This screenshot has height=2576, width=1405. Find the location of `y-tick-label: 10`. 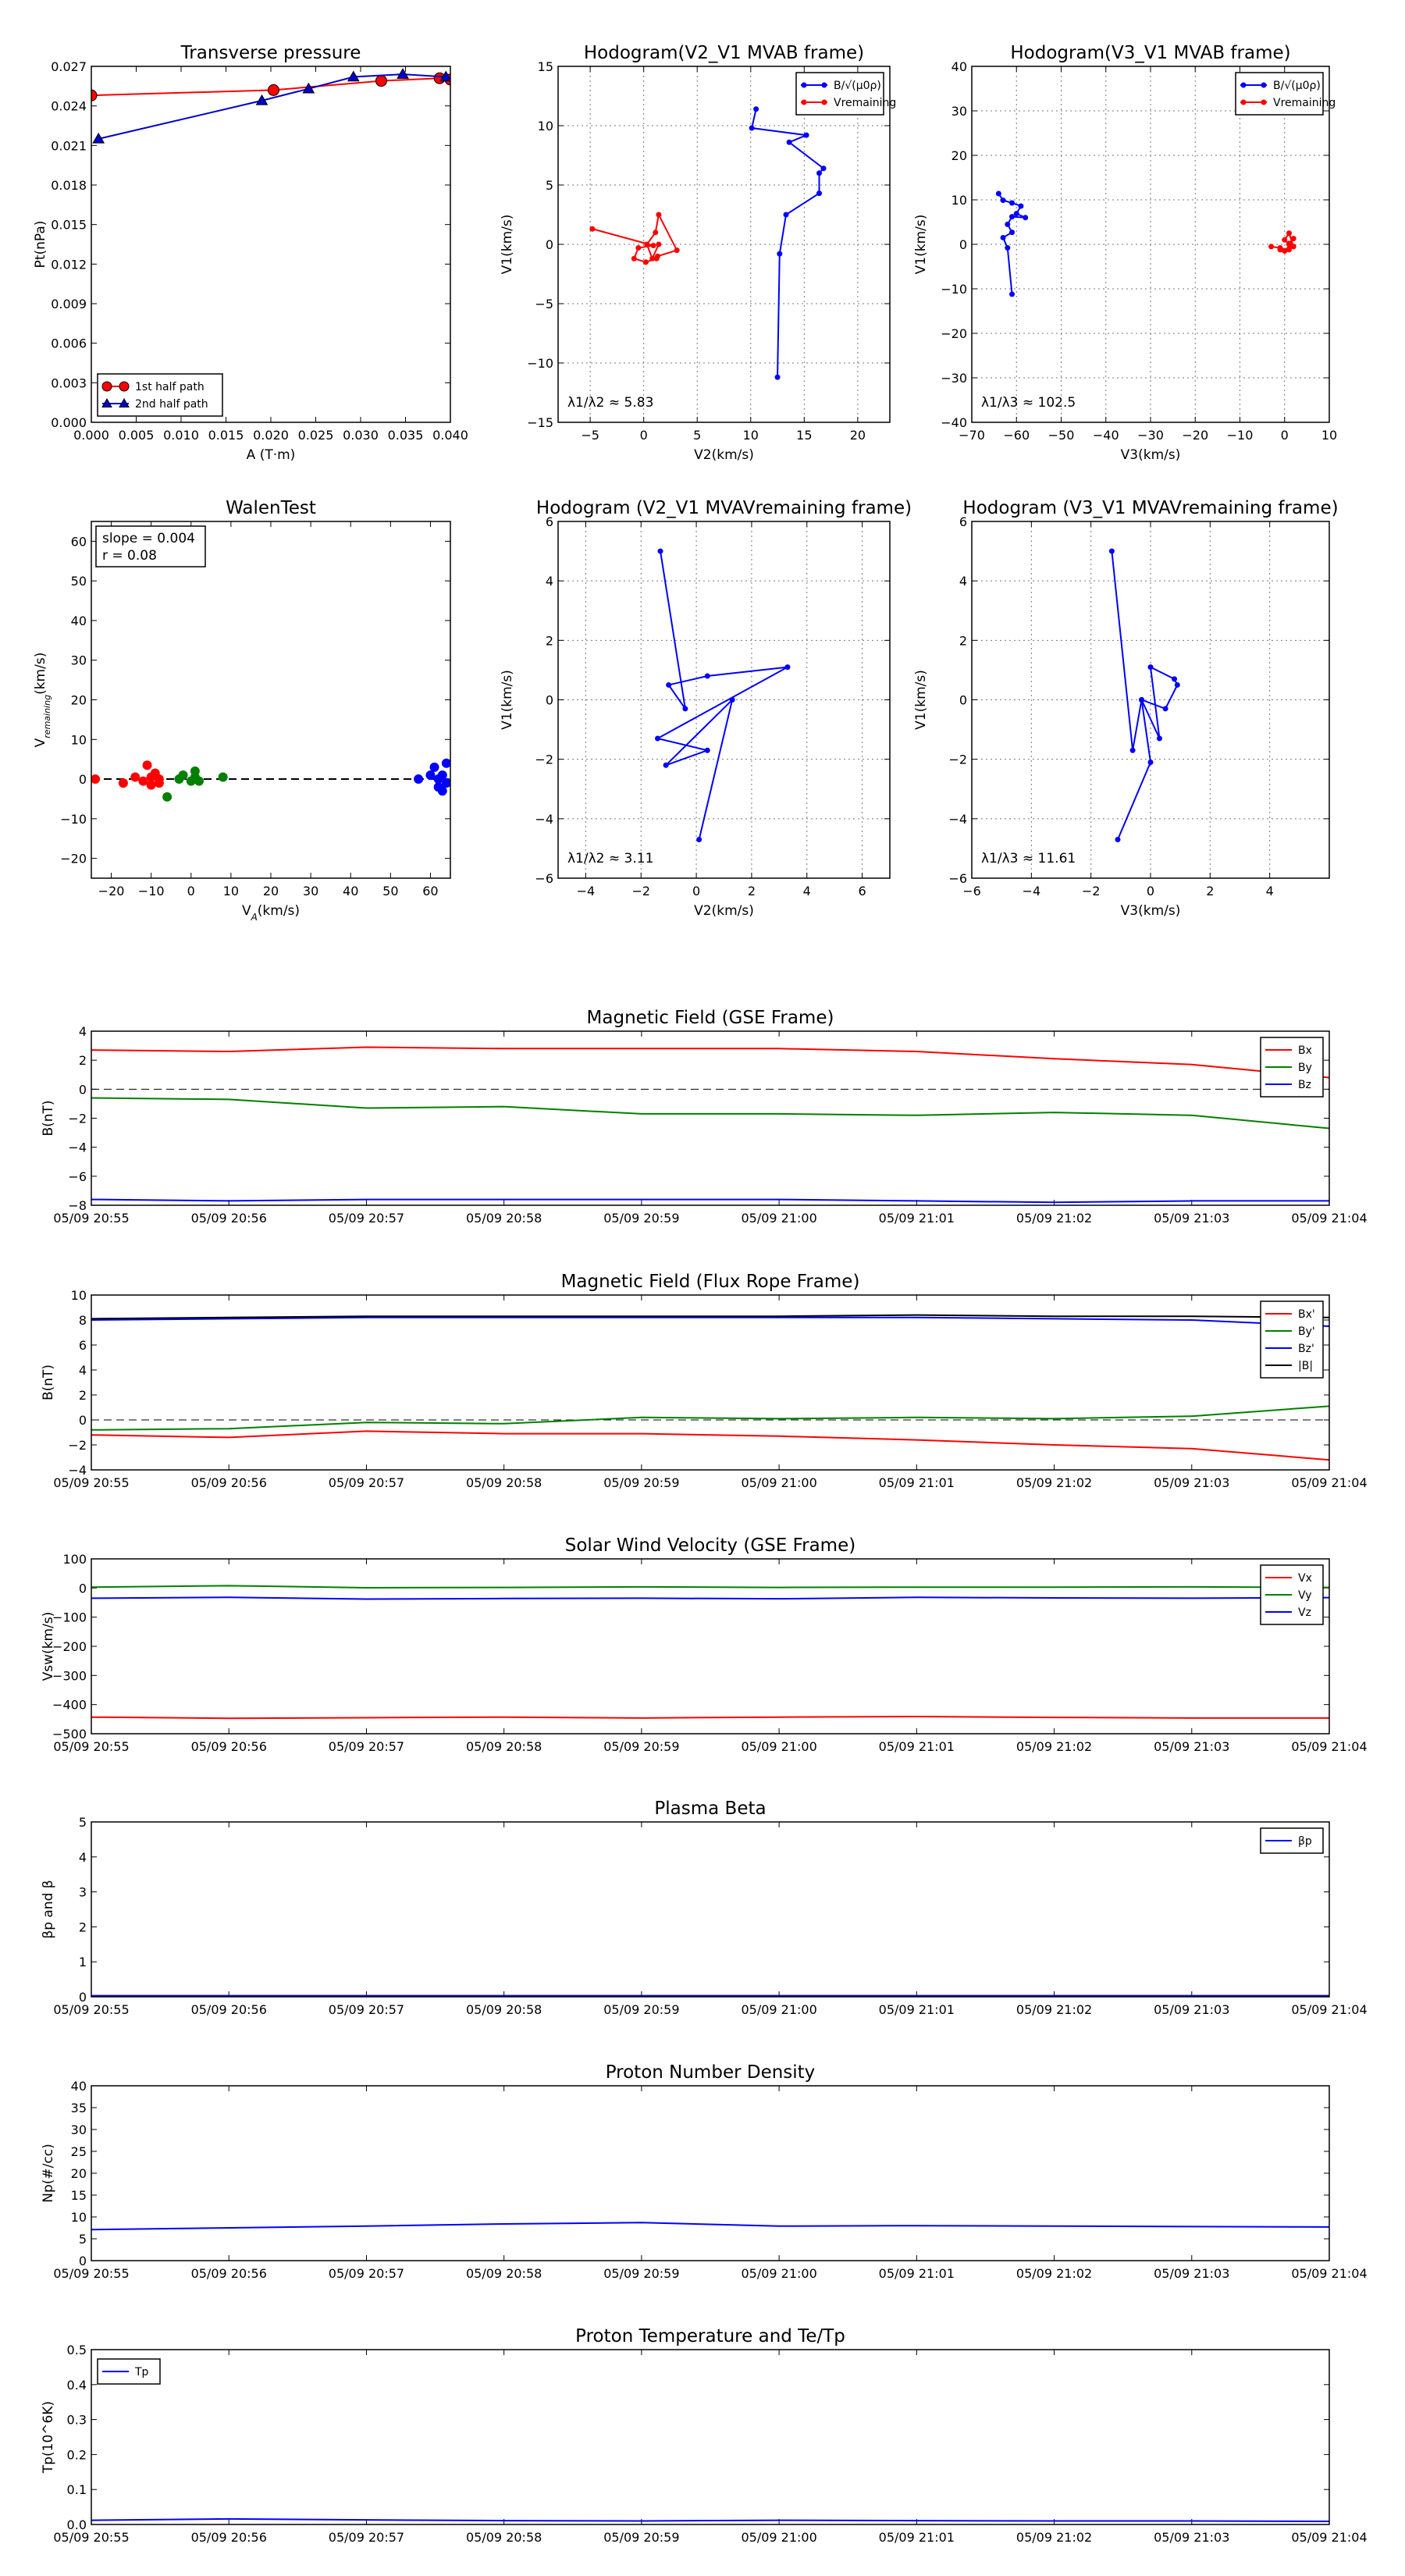

y-tick-label: 10 is located at coordinates (79, 739).